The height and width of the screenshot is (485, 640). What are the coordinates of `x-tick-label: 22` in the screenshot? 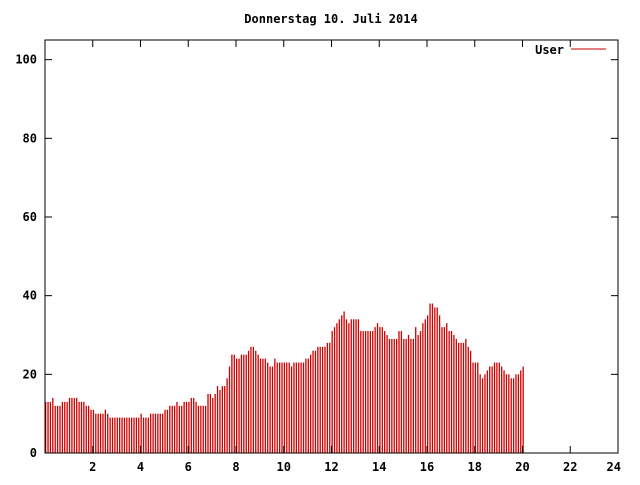 It's located at (570, 467).